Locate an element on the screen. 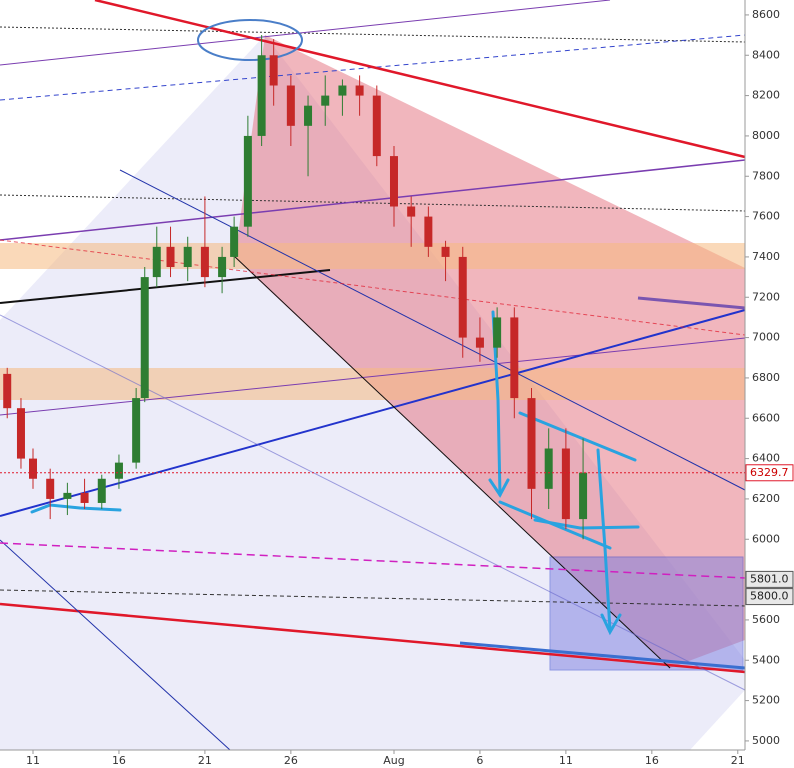 This screenshot has width=794, height=768. price-label: 5801.0 is located at coordinates (769, 578).